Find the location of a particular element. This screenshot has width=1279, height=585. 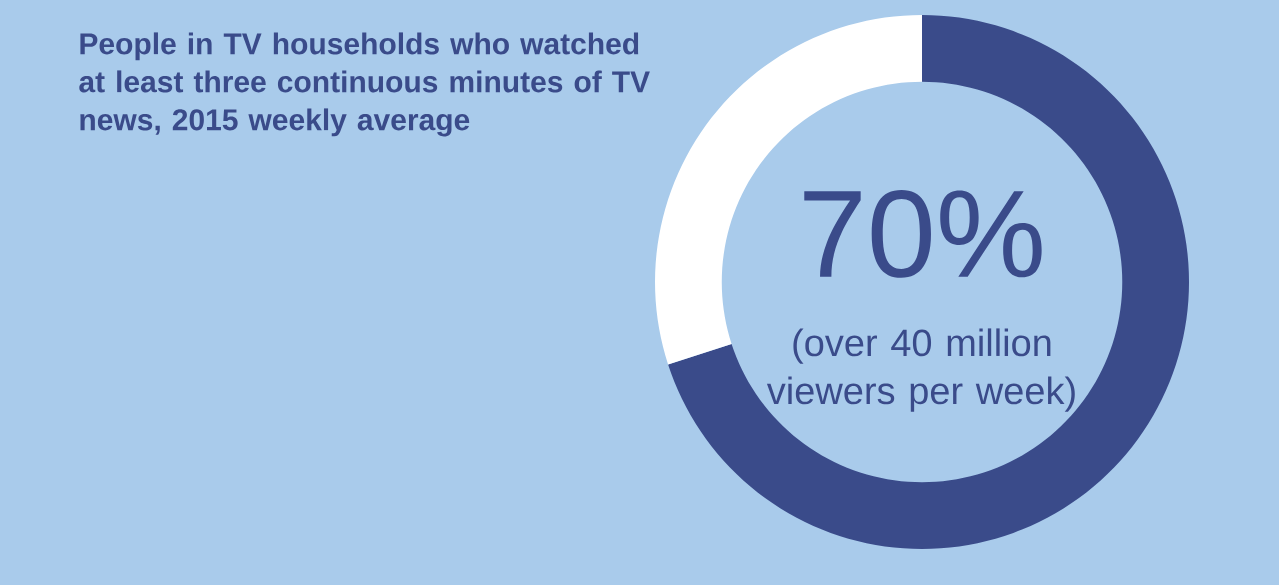

text: 70% is located at coordinates (923, 234).